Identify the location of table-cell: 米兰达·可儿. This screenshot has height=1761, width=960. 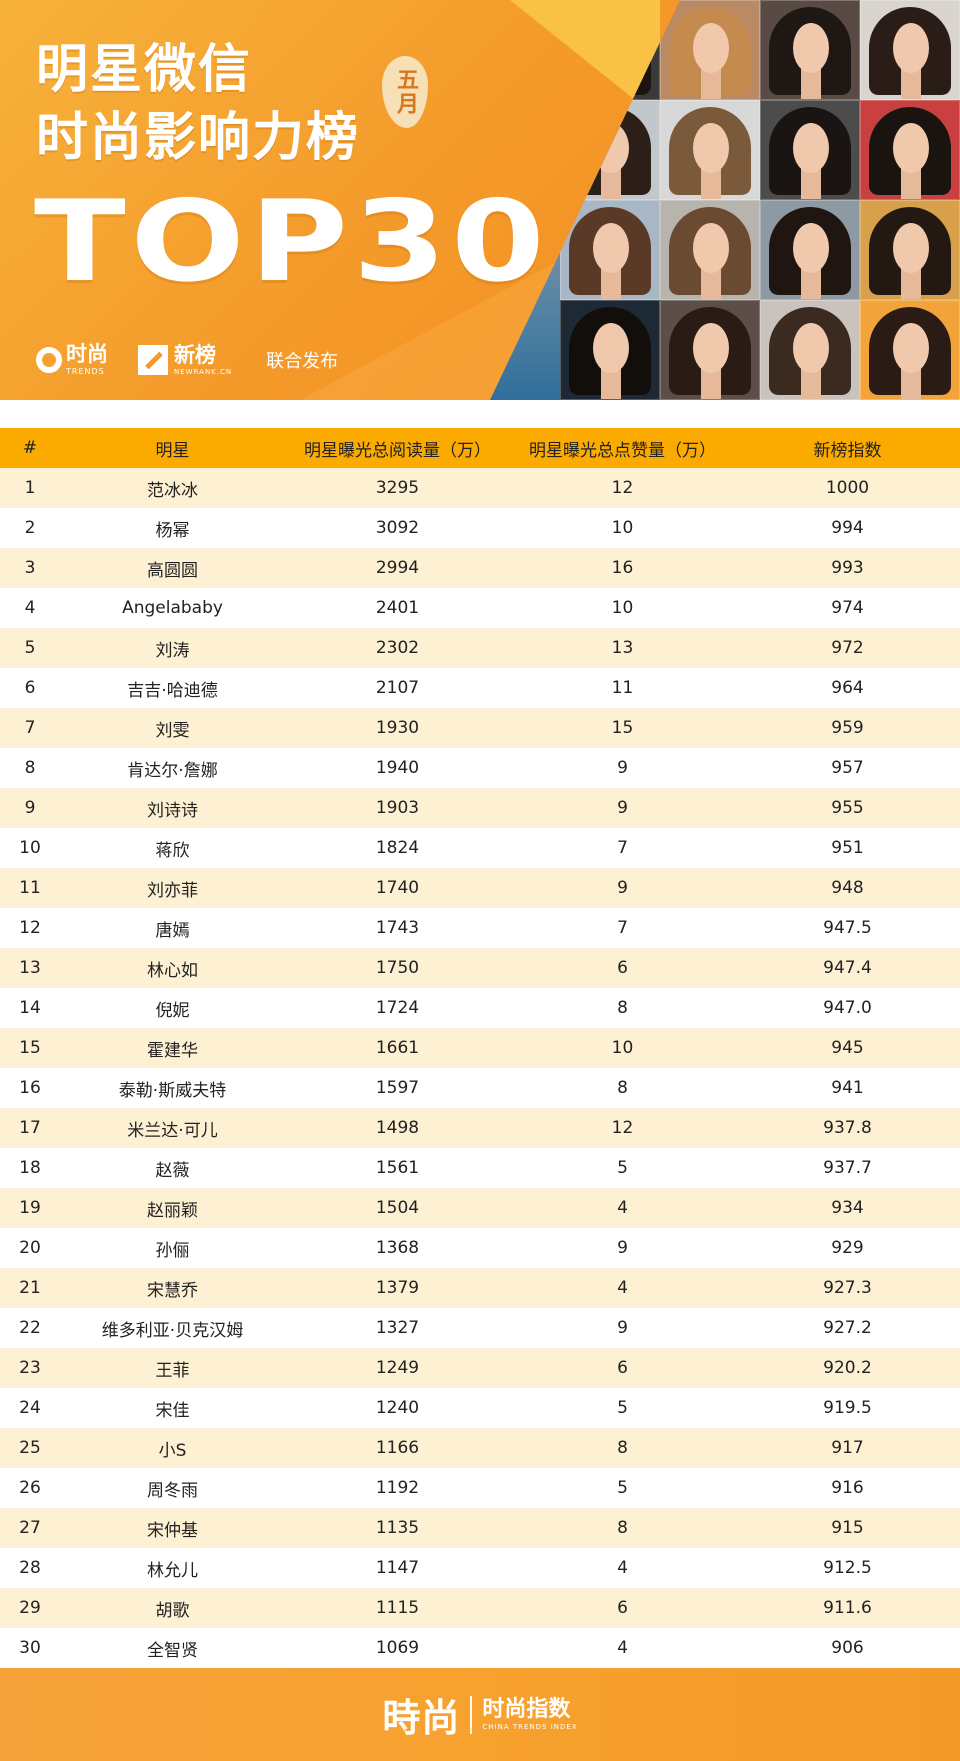
(172, 1128).